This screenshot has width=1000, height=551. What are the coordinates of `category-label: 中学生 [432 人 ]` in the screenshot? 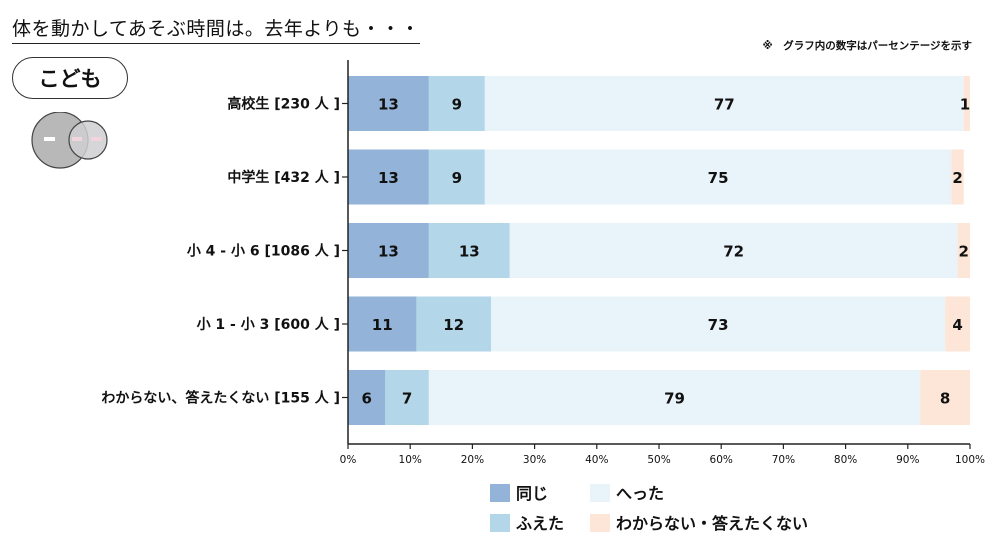 It's located at (283, 177).